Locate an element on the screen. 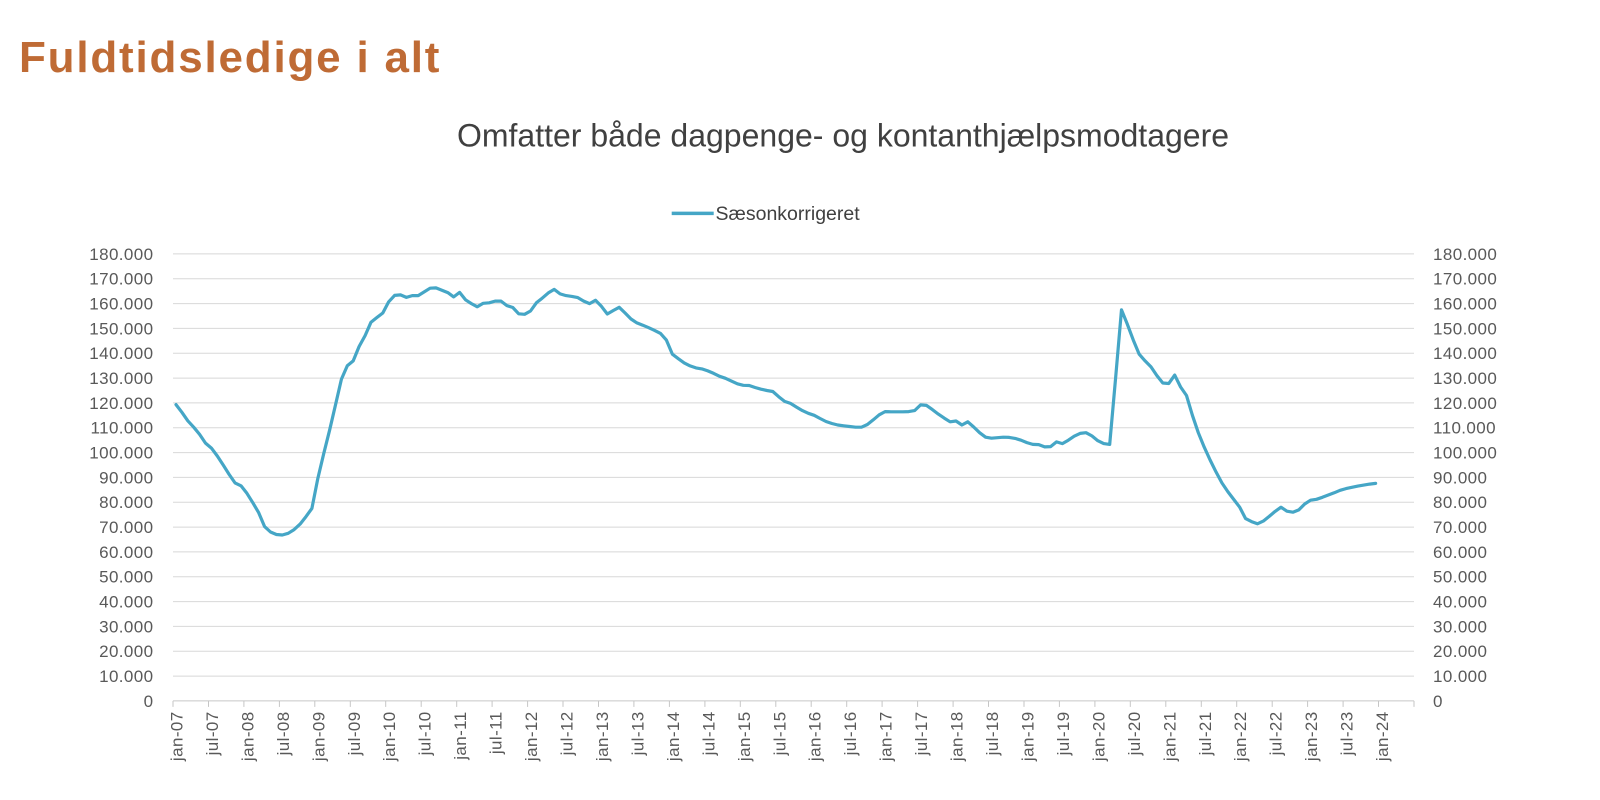 The height and width of the screenshot is (800, 1600). svg-text: jul-23 is located at coordinates (1347, 733).